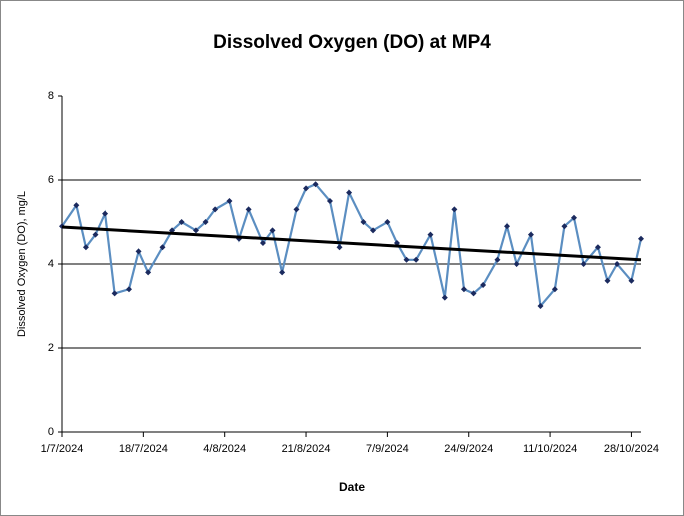 The image size is (684, 516). Describe the element at coordinates (306, 449) in the screenshot. I see `x-tick-label: 21/8/2024` at that location.